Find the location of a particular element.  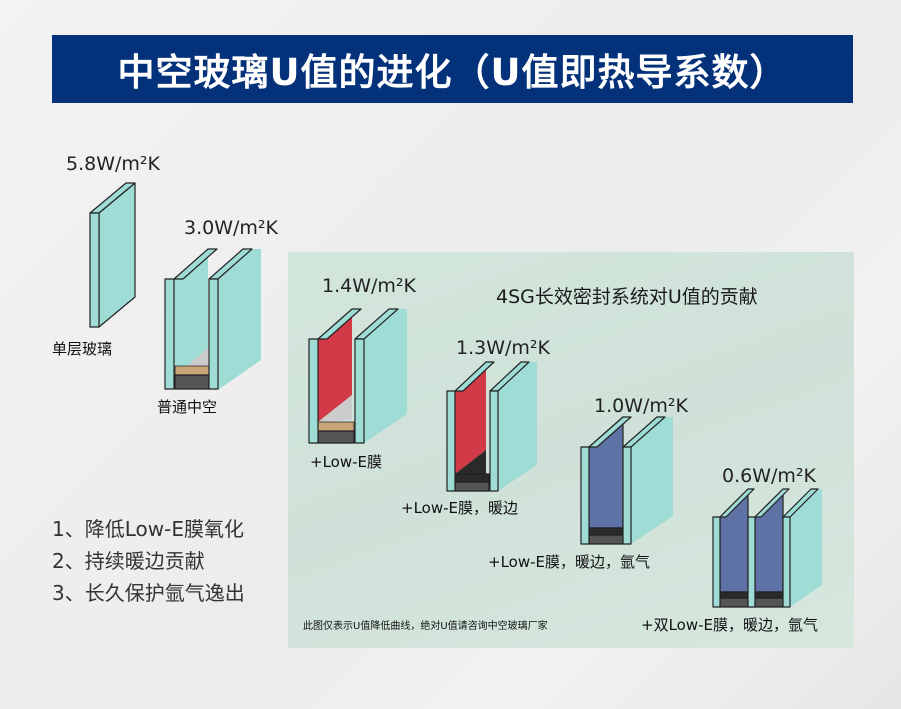

warm-edge-igu-glass is located at coordinates (491, 426).